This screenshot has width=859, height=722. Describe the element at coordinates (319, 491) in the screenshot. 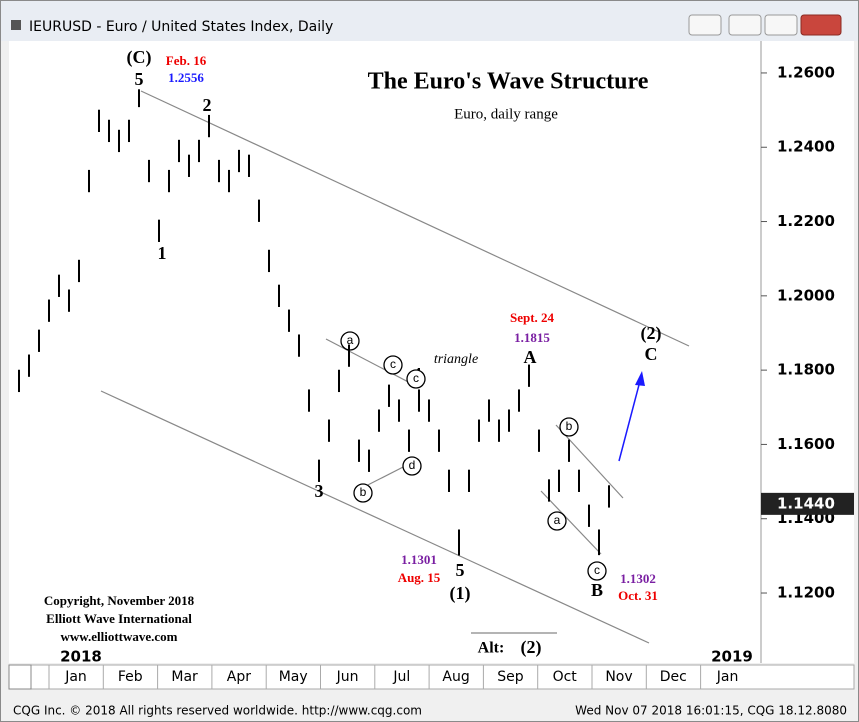

I see `wave-label: 3` at that location.